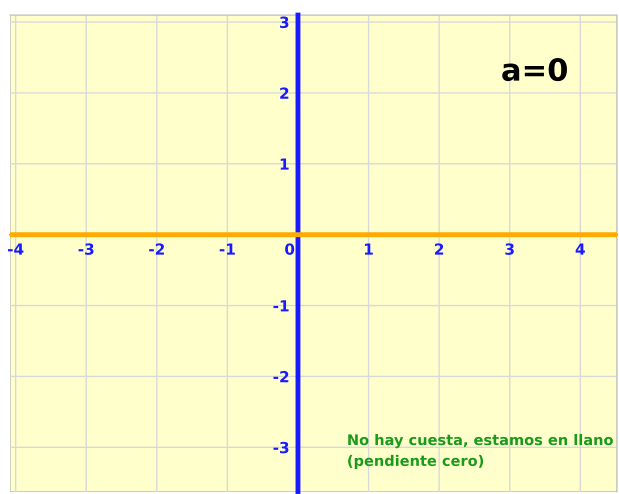 This screenshot has height=494, width=619. I want to click on annotation: a=0, so click(534, 70).